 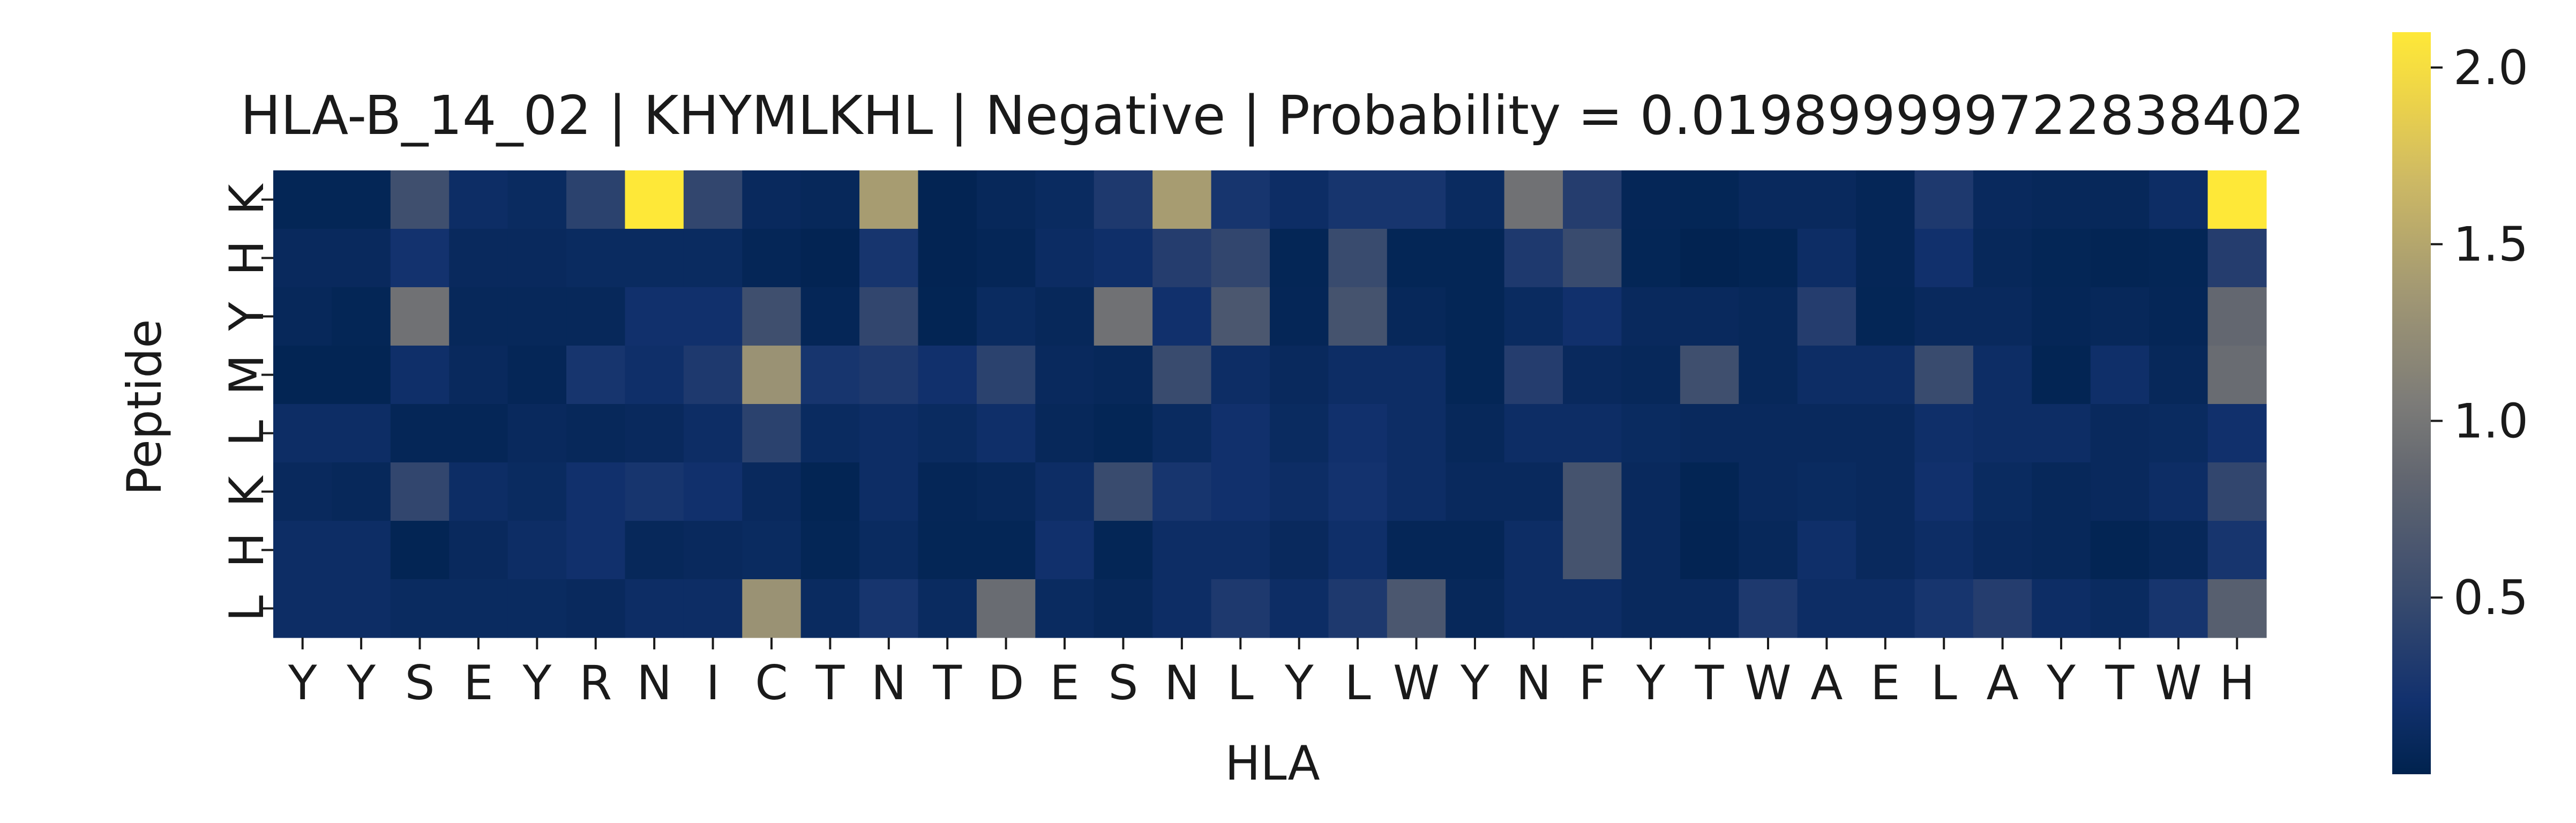 I want to click on colorbar-tick-label: 0.5, so click(x=2490, y=597).